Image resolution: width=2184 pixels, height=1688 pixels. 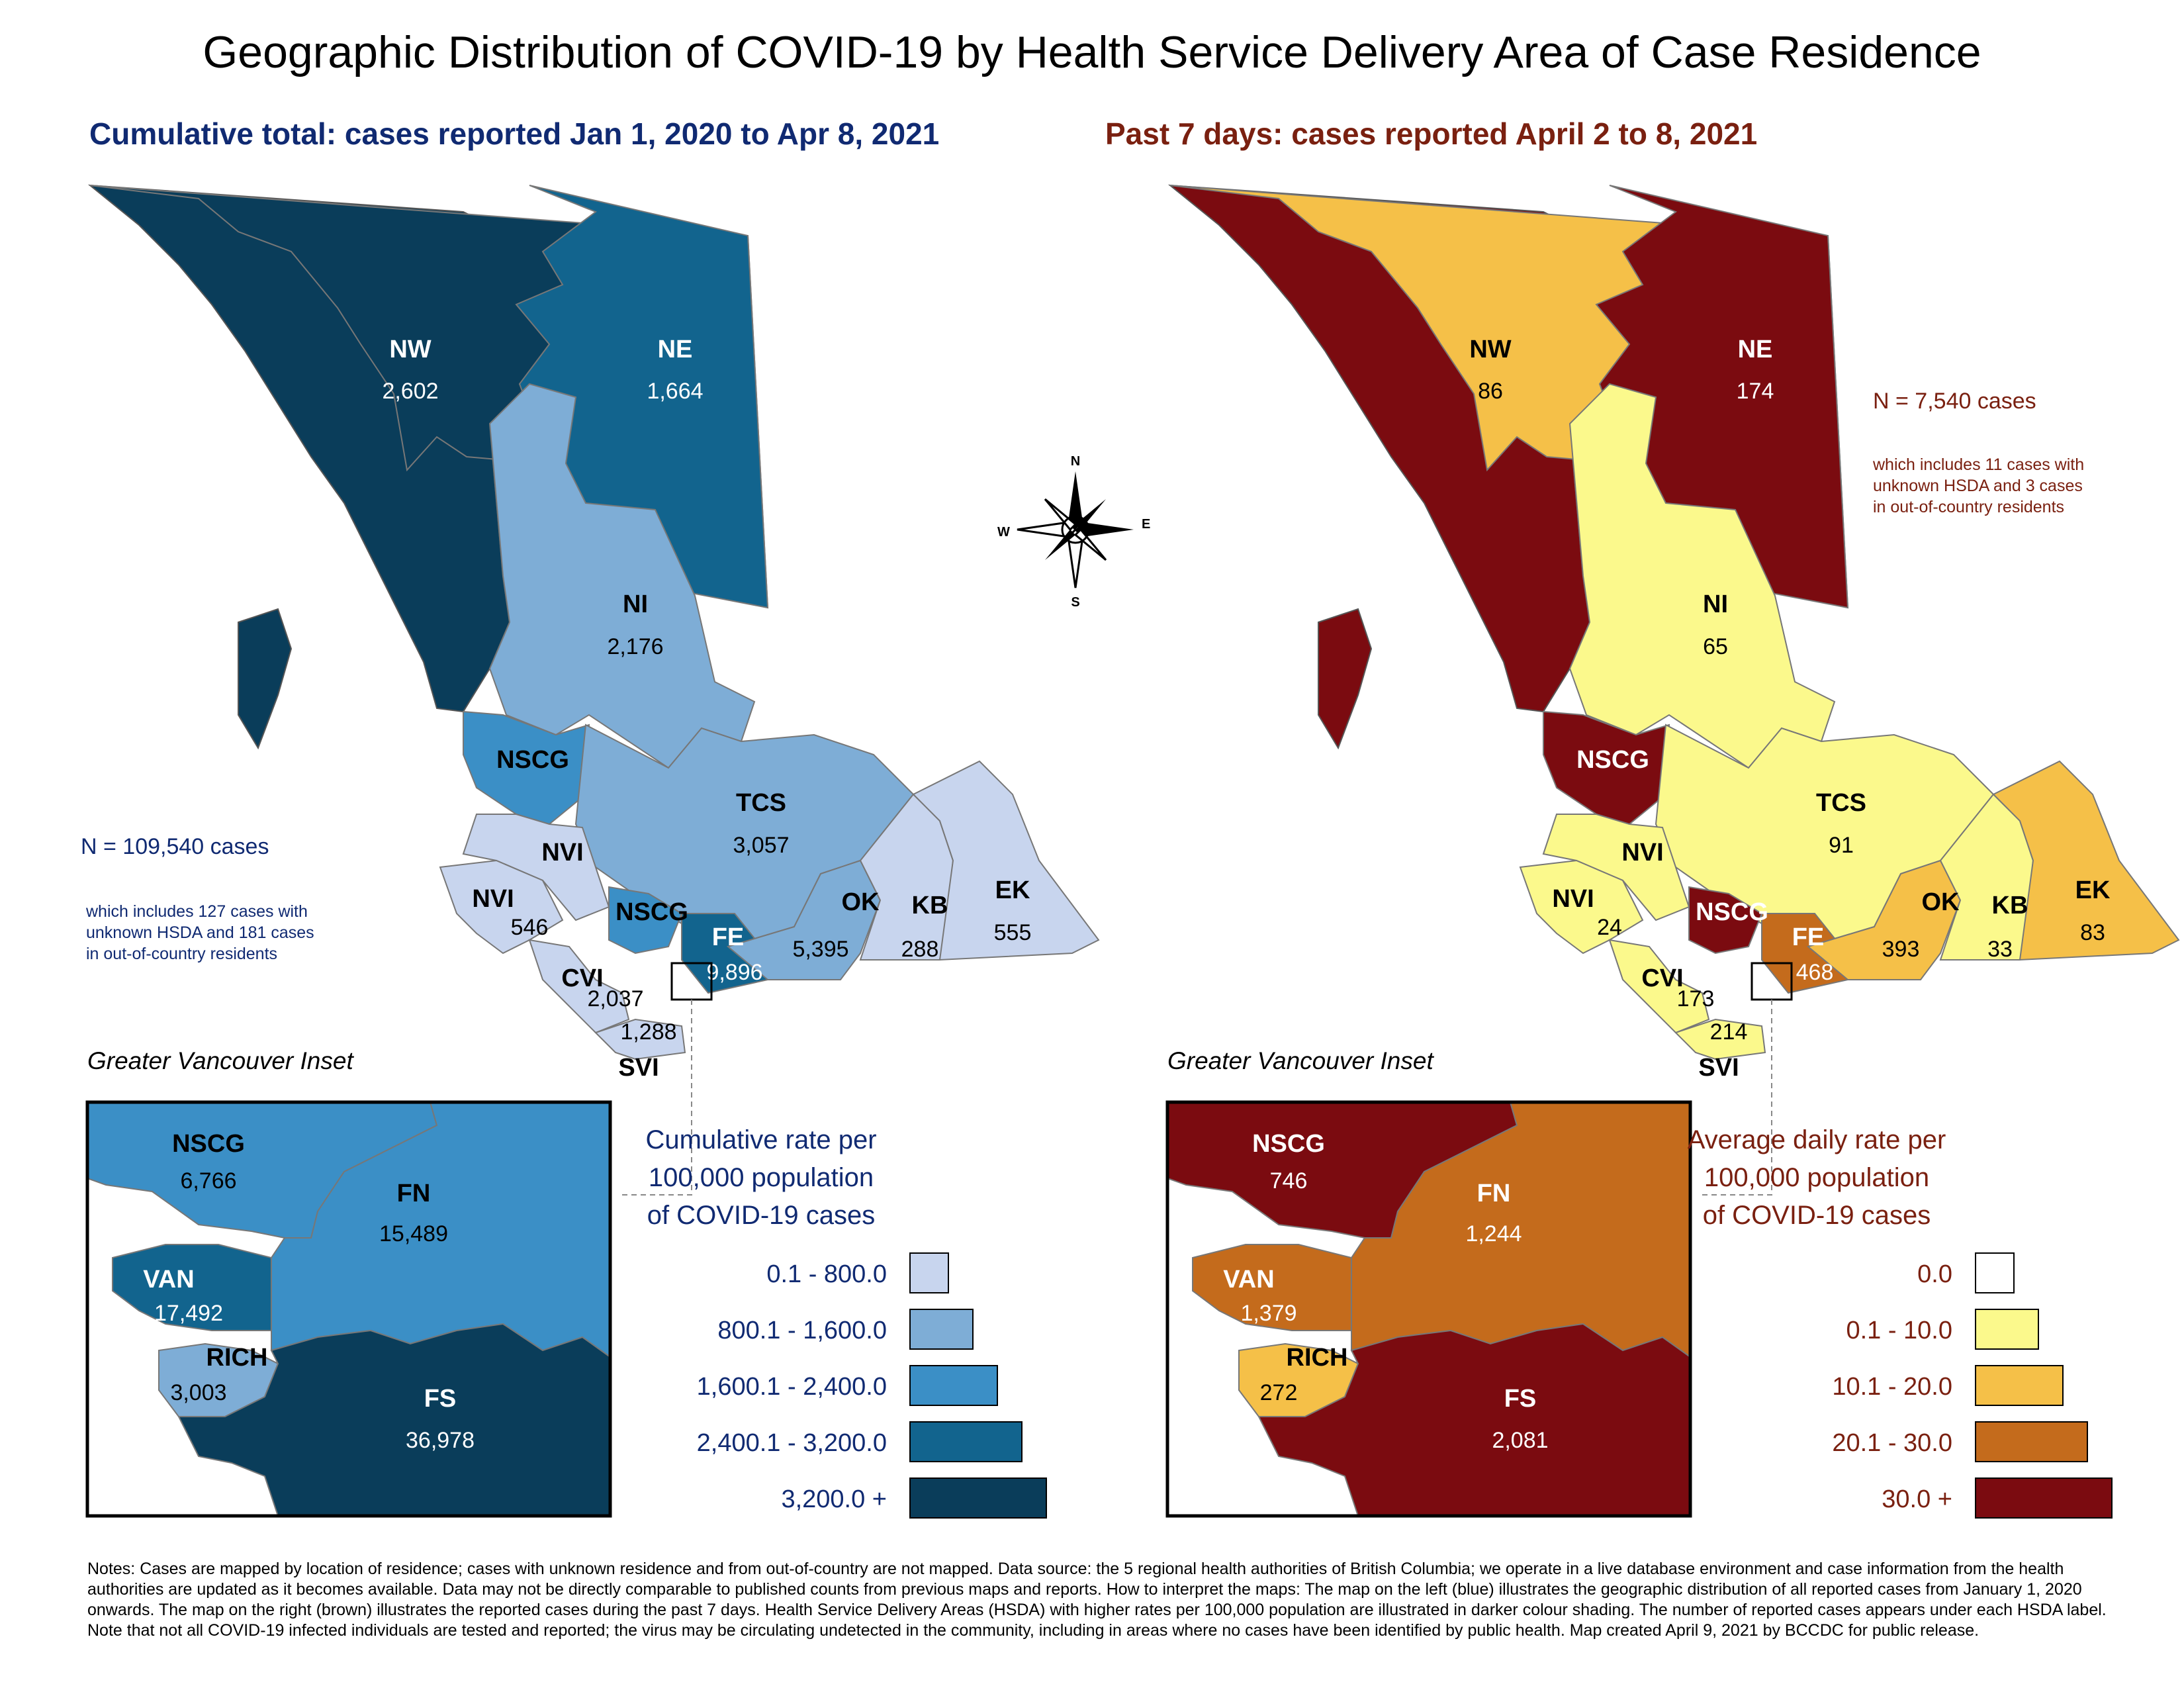 I want to click on legend-title-line: Cumulative rate per, so click(x=761, y=1139).